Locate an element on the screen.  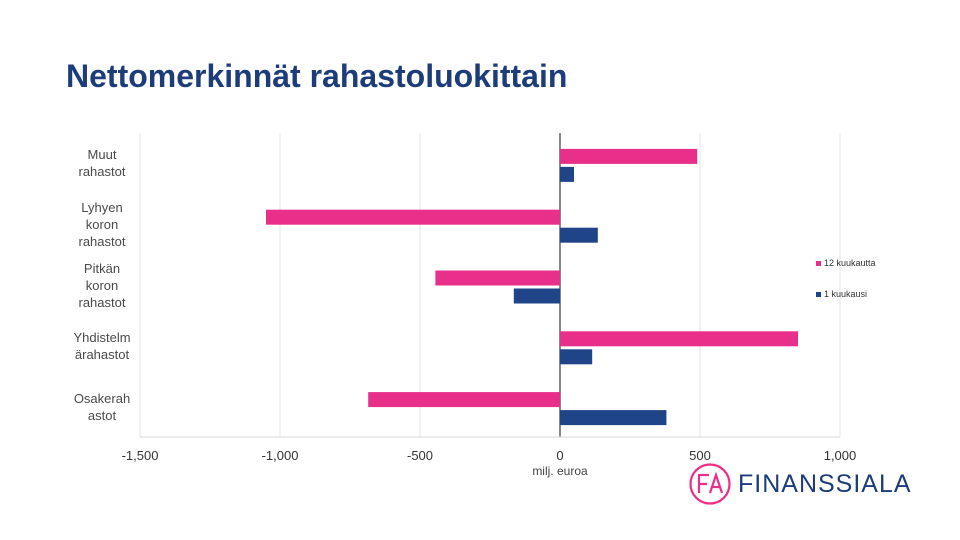
category-label-line: Muut is located at coordinates (102, 155).